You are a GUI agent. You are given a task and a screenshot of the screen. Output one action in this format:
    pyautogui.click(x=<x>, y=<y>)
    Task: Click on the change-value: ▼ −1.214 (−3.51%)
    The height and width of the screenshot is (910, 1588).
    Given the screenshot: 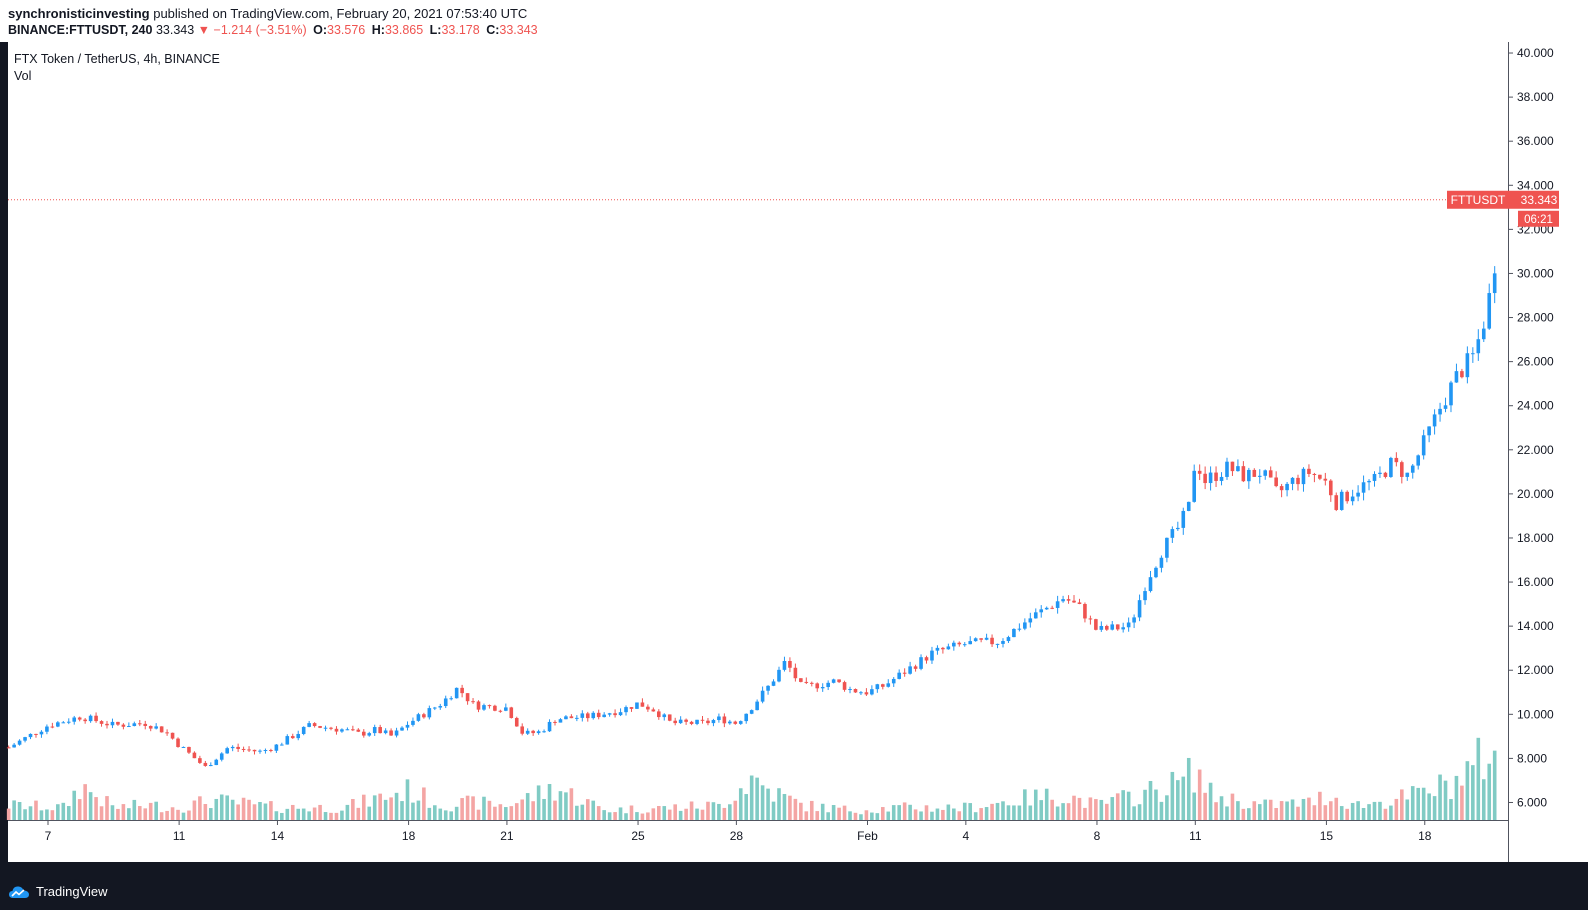 What is the action you would take?
    pyautogui.click(x=252, y=30)
    